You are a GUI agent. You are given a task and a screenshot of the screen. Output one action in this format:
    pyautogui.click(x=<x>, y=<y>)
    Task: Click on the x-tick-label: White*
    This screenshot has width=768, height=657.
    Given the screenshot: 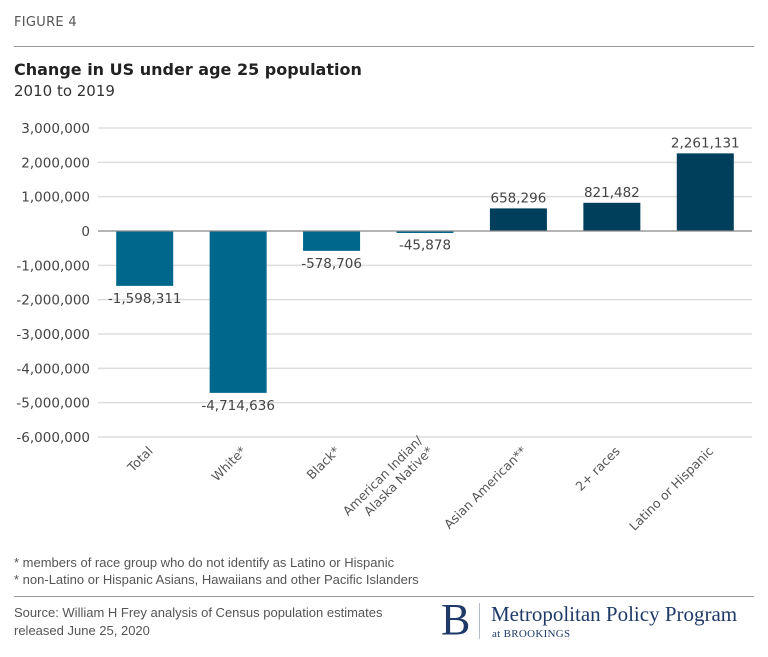 What is the action you would take?
    pyautogui.click(x=228, y=463)
    